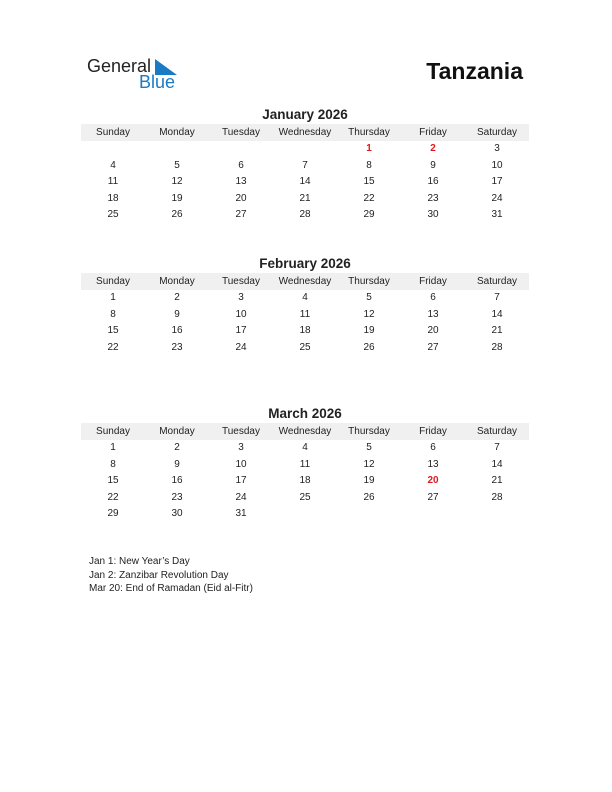  What do you see at coordinates (305, 263) in the screenshot?
I see `month-title: February 2026` at bounding box center [305, 263].